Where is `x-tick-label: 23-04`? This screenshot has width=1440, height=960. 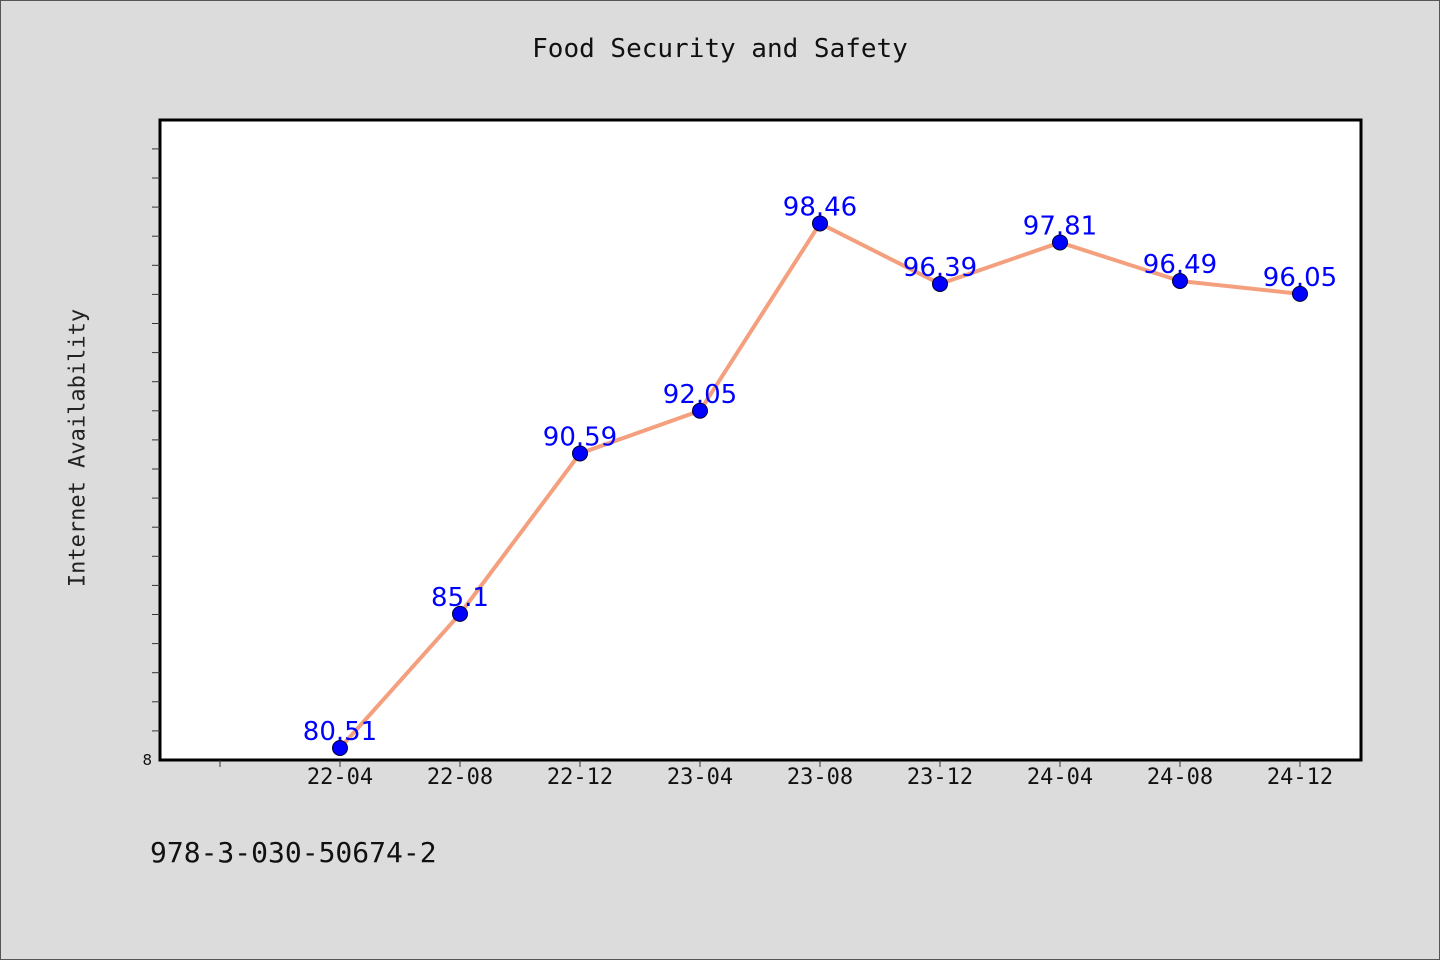
x-tick-label: 23-04 is located at coordinates (700, 777).